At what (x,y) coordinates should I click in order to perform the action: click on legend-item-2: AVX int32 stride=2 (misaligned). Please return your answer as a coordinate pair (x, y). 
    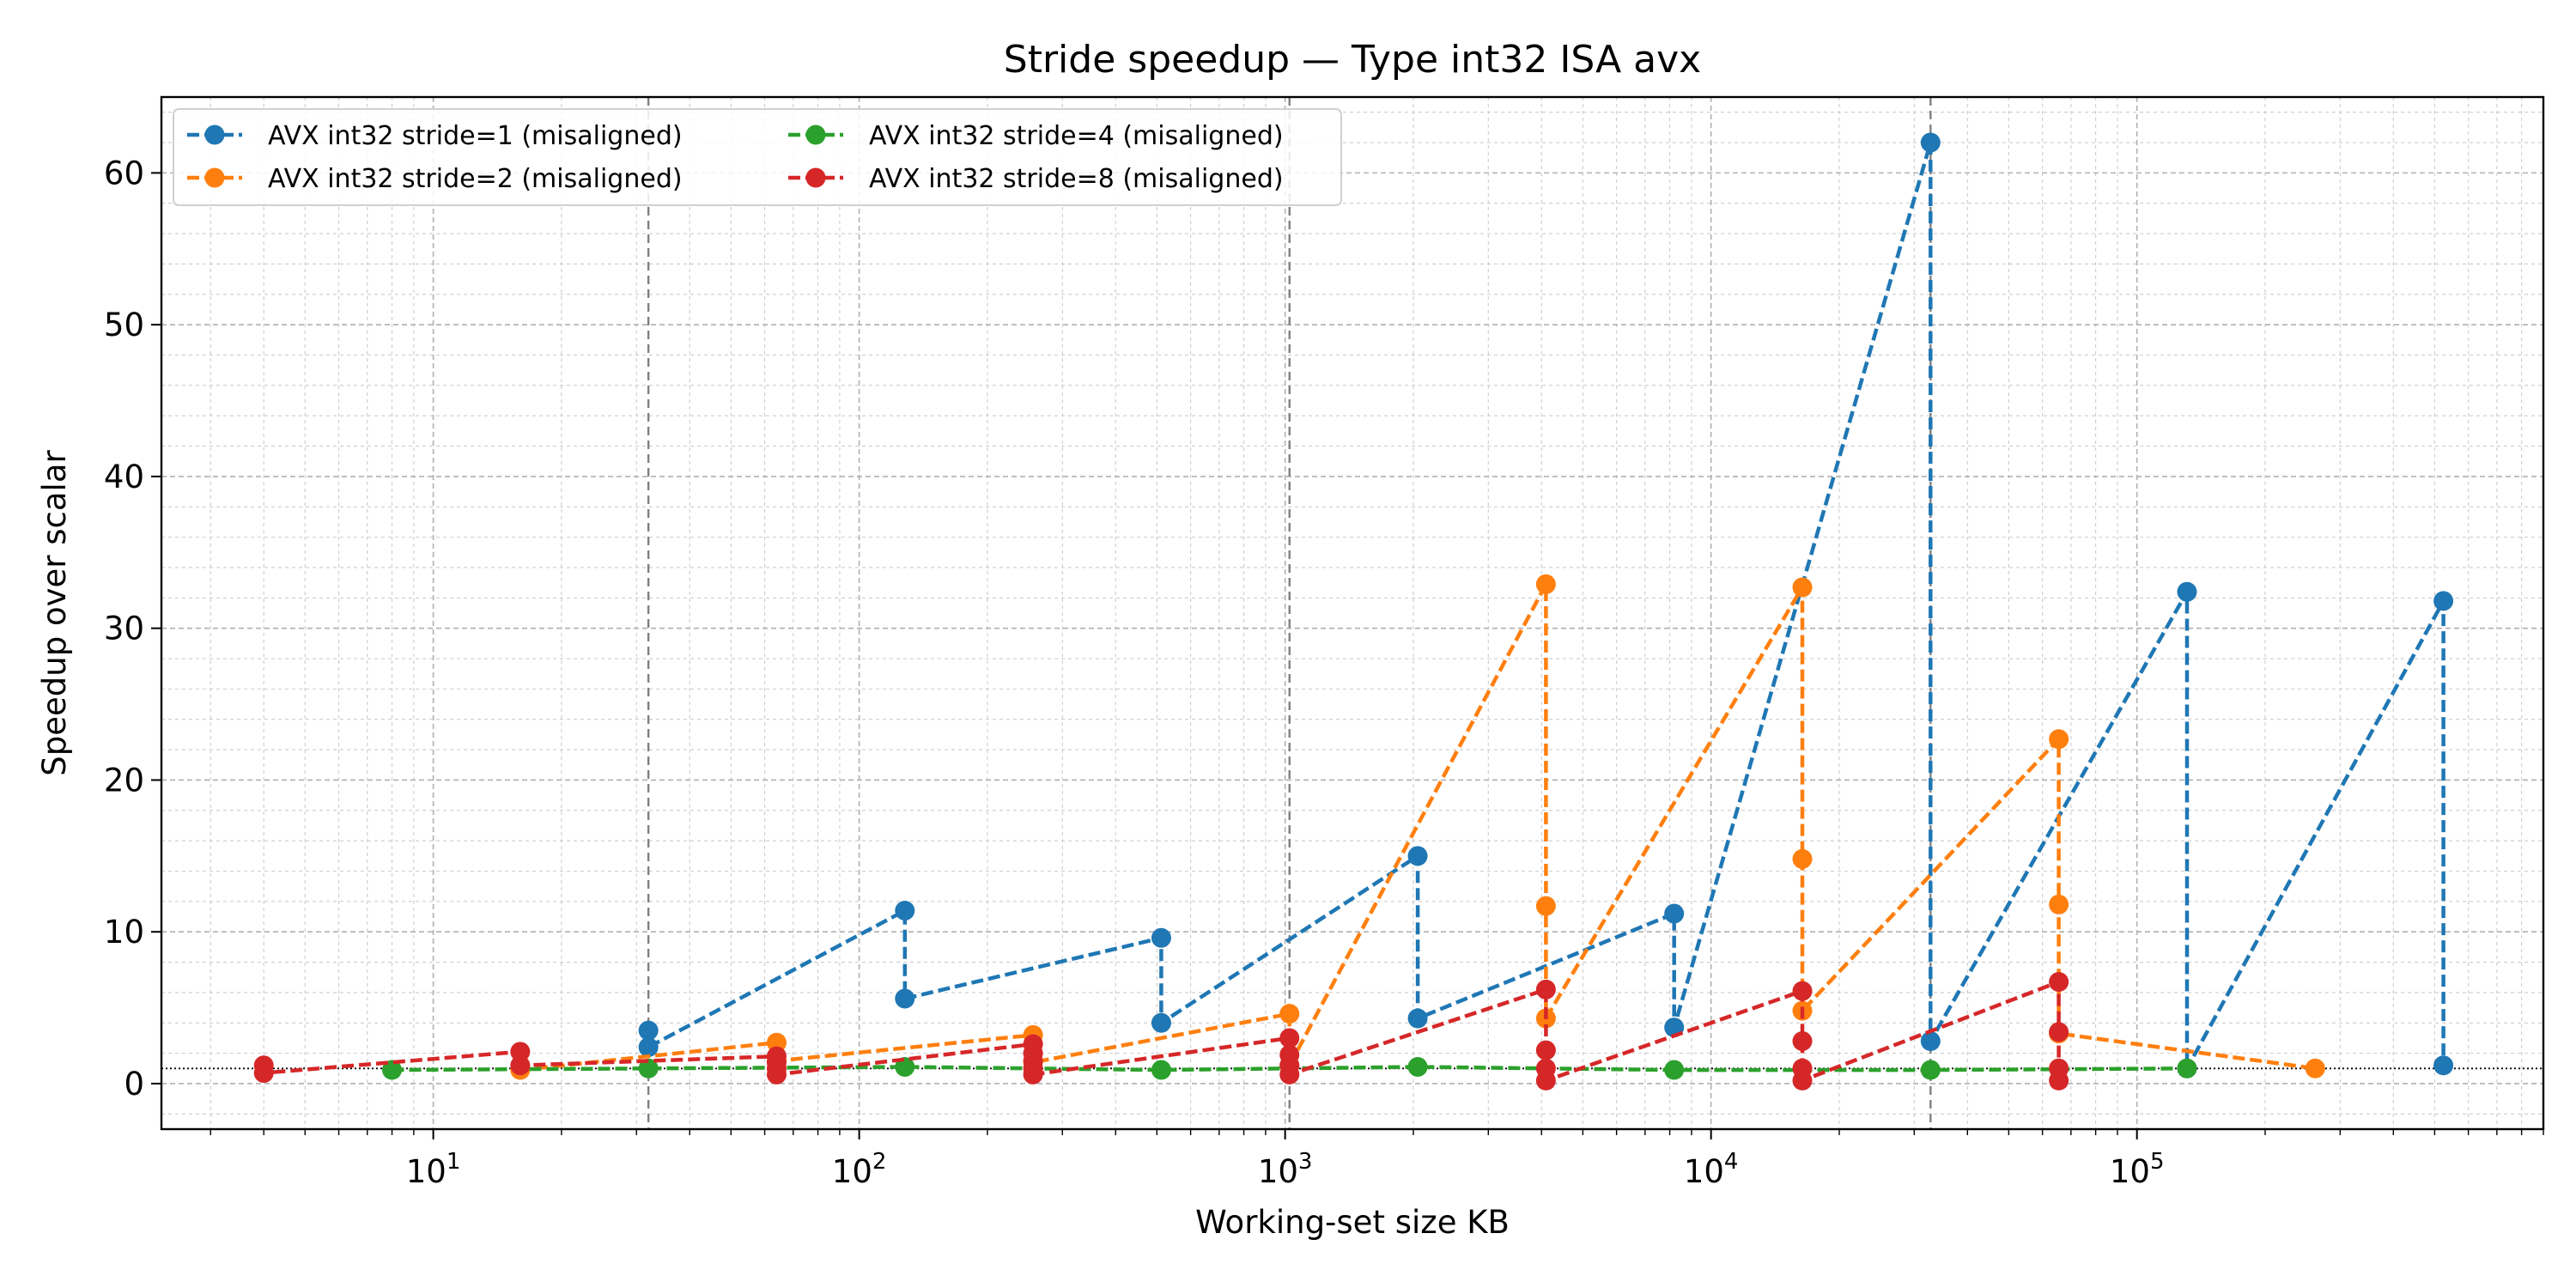
    Looking at the image, I should click on (435, 179).